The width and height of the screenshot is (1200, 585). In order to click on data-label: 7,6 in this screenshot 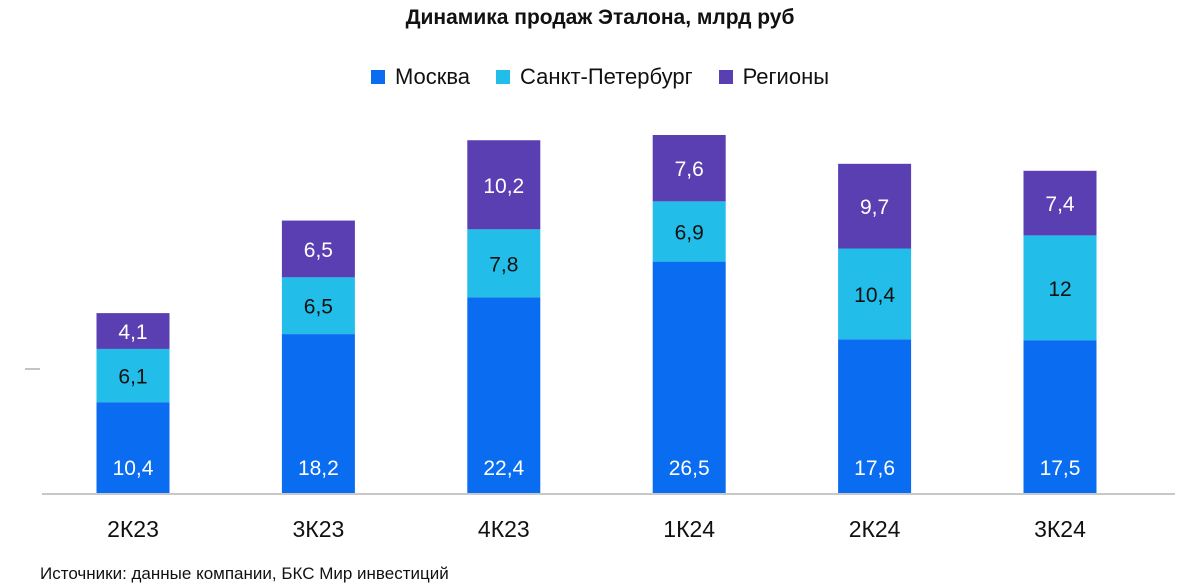, I will do `click(689, 169)`.